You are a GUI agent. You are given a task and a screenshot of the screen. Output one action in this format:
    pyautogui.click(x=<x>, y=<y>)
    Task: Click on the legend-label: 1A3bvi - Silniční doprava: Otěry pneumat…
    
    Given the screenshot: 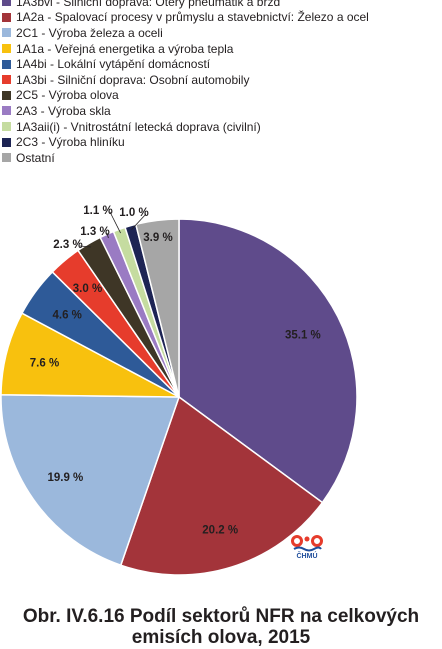 What is the action you would take?
    pyautogui.click(x=148, y=4)
    